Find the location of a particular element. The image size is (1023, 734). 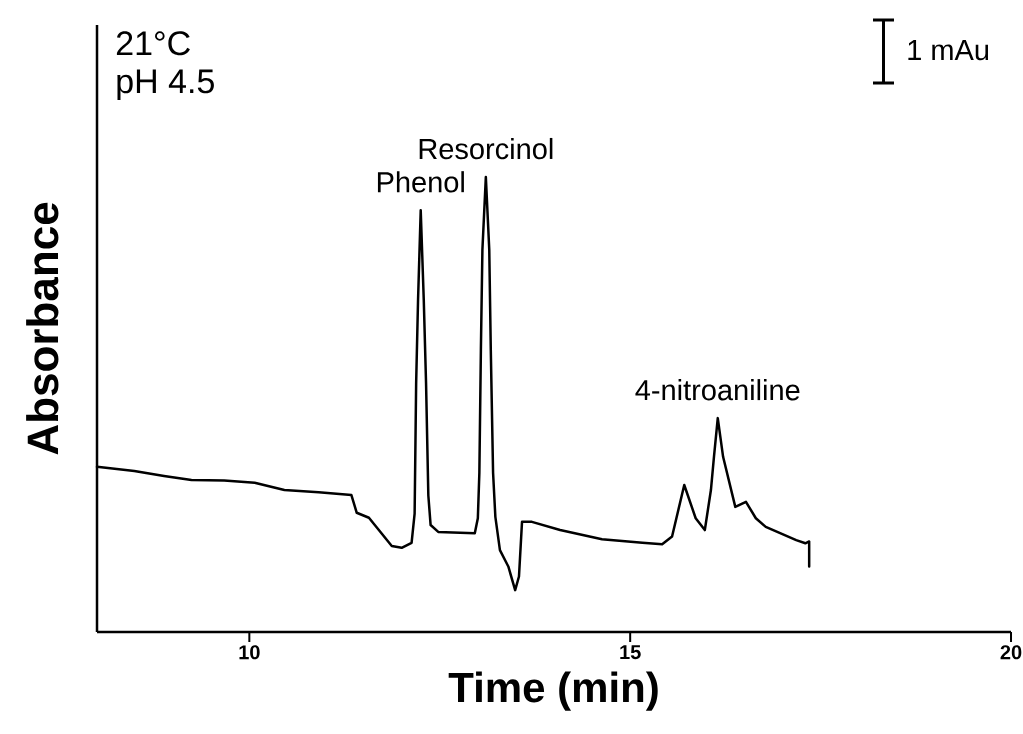

text: 21°C is located at coordinates (153, 43).